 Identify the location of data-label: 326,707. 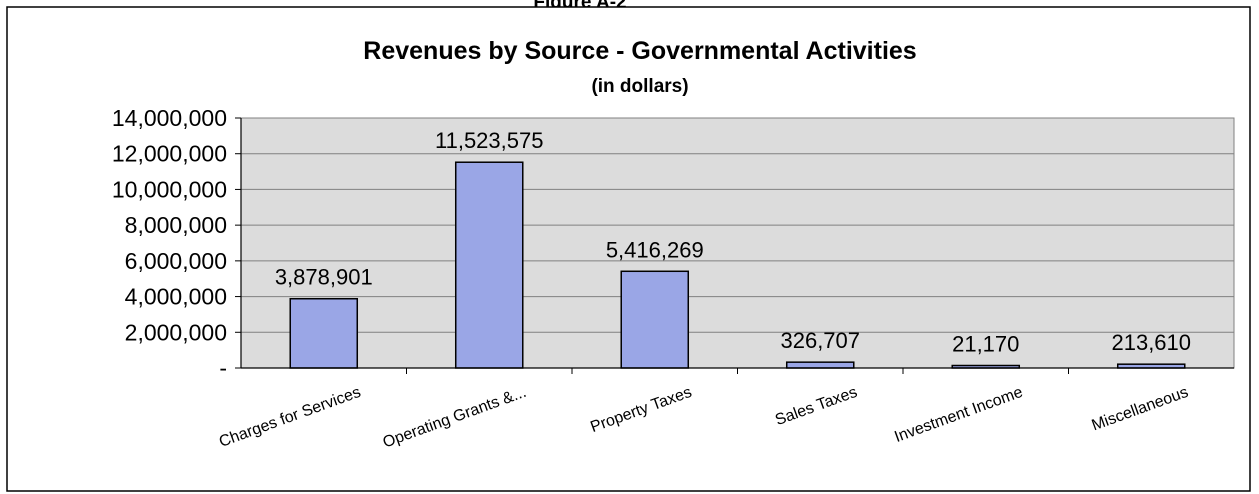
(820, 340).